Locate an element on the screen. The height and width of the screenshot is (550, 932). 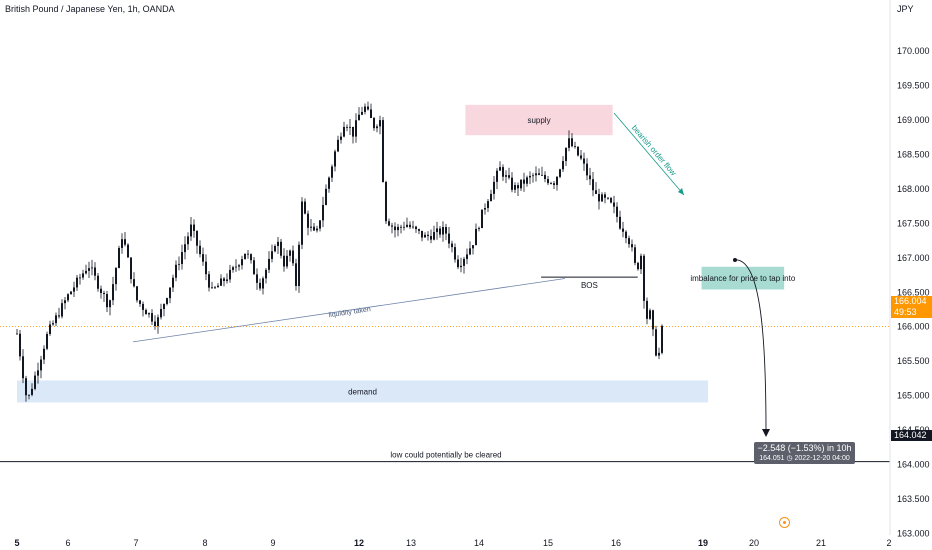
y-tick-label: 163.500 is located at coordinates (913, 499).